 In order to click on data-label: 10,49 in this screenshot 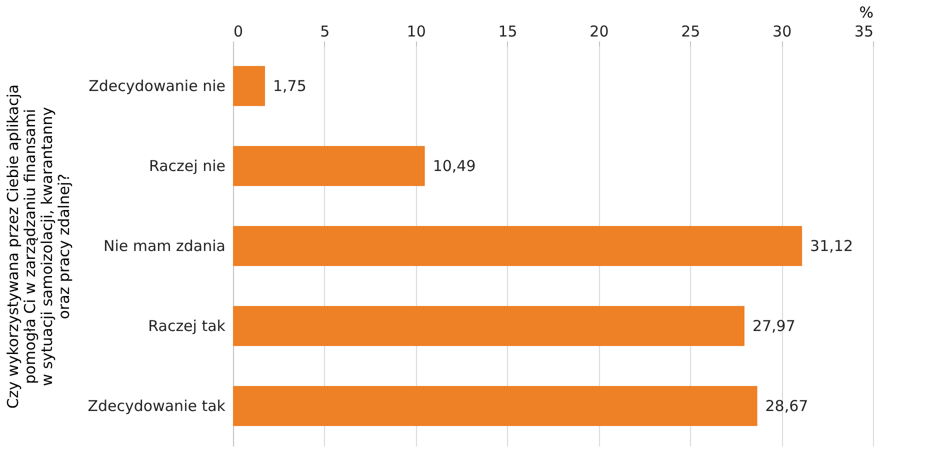, I will do `click(454, 166)`.